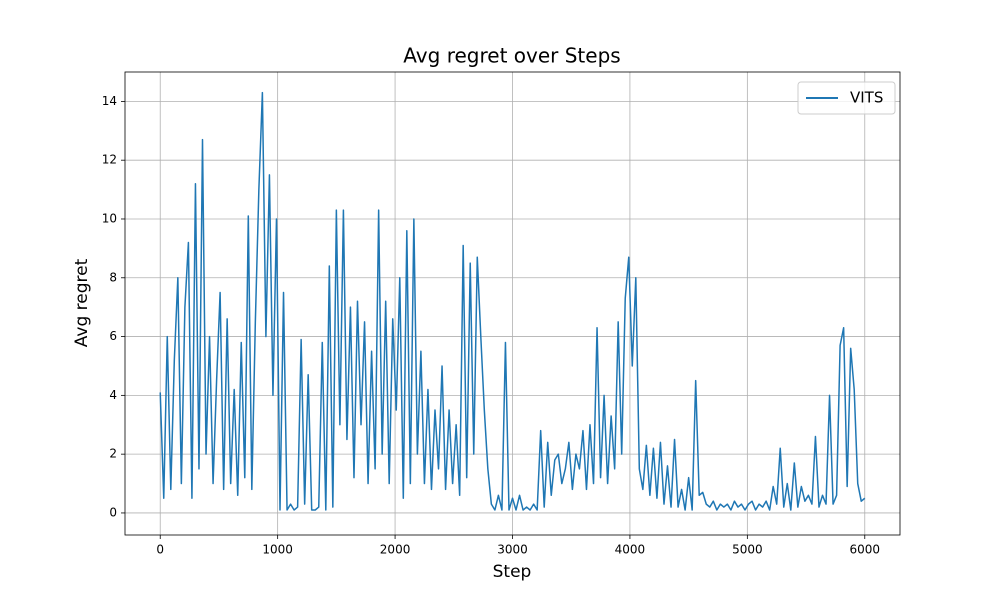 The image size is (1000, 600). What do you see at coordinates (747, 550) in the screenshot?
I see `x-tick-label: 5000` at bounding box center [747, 550].